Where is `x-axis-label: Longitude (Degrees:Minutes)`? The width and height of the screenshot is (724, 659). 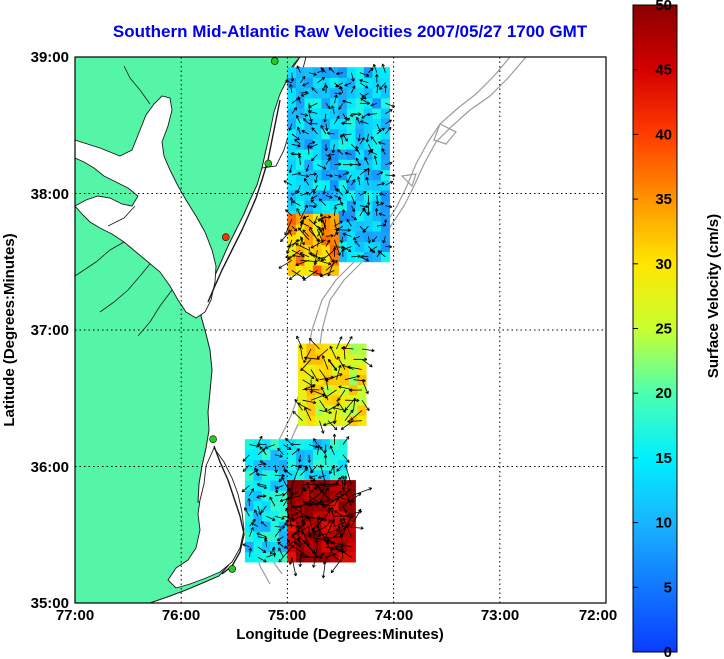
x-axis-label: Longitude (Degrees:Minutes) is located at coordinates (340, 634).